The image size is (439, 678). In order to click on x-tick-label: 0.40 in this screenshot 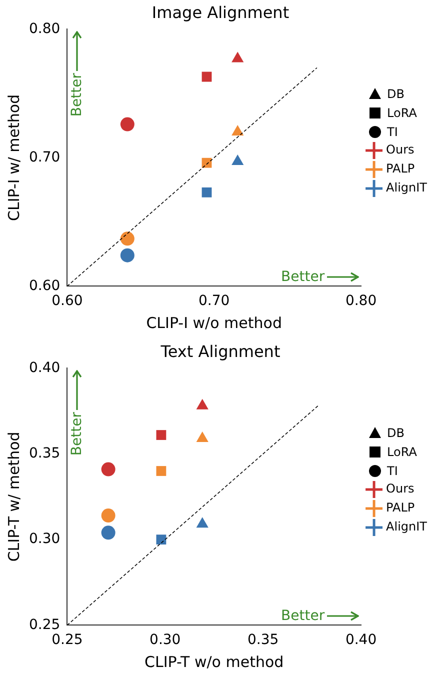, I will do `click(361, 640)`.